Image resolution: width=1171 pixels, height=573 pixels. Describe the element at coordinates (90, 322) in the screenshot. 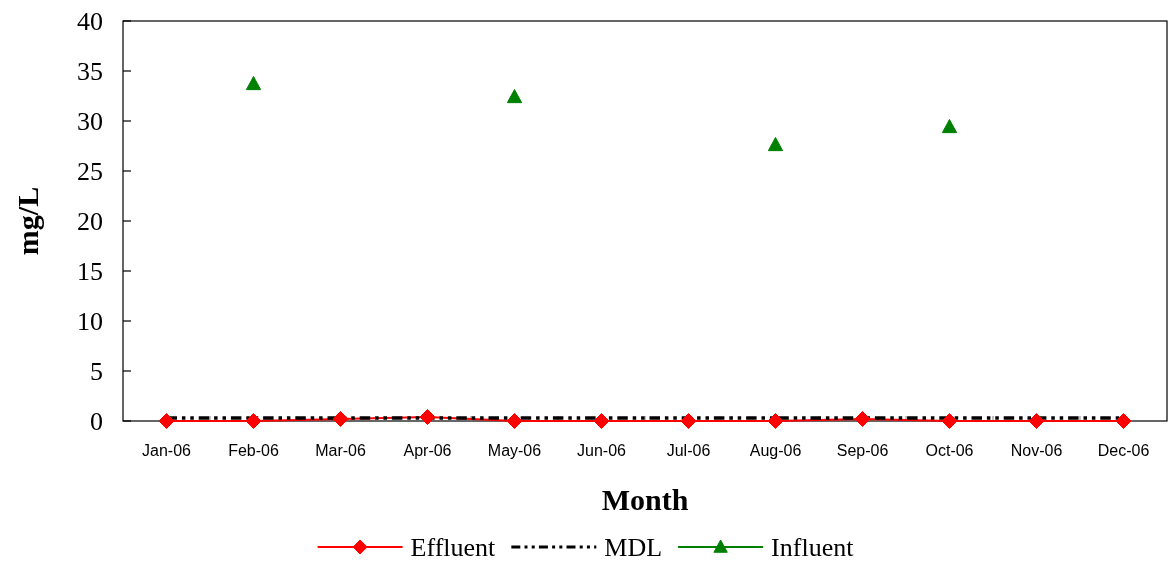

I see `y-tick-label: 10` at that location.